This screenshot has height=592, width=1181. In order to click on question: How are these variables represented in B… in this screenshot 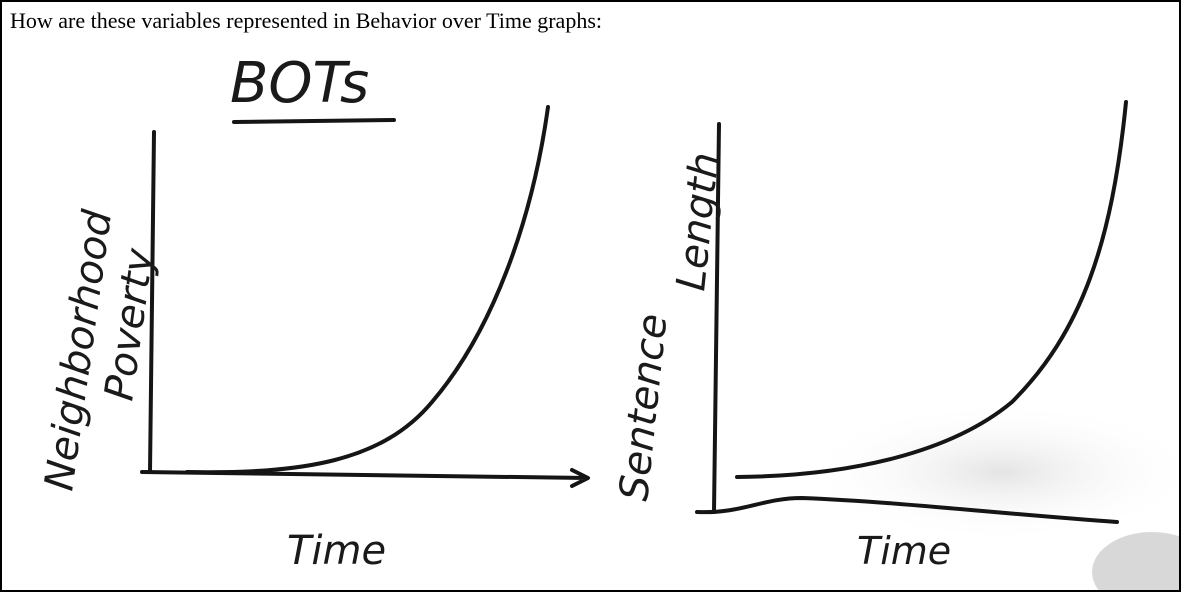, I will do `click(306, 20)`.